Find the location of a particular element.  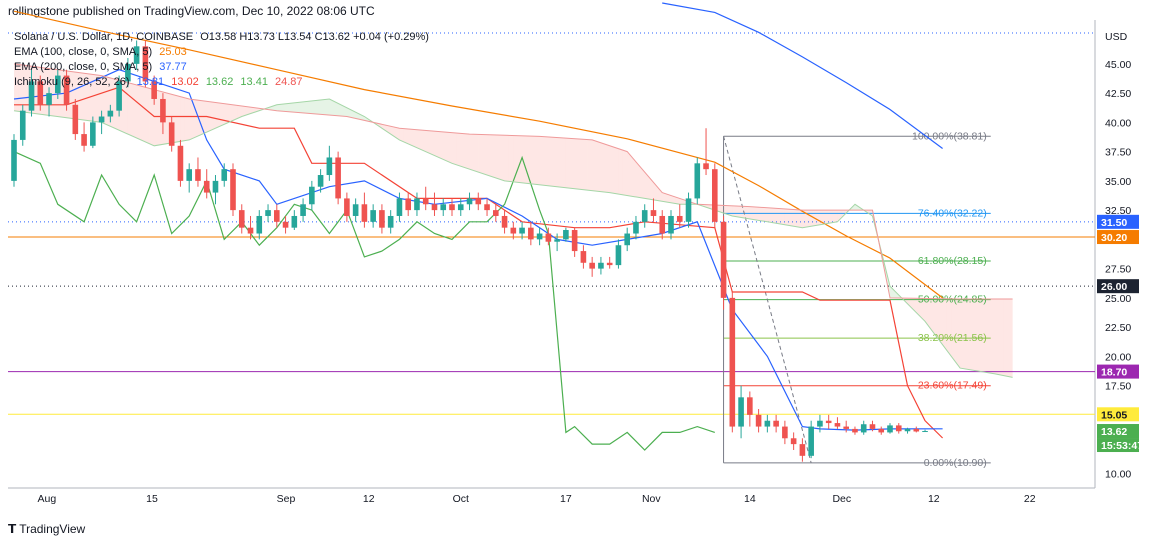

fib-level-label: 0.00%(10.90) is located at coordinates (955, 463).